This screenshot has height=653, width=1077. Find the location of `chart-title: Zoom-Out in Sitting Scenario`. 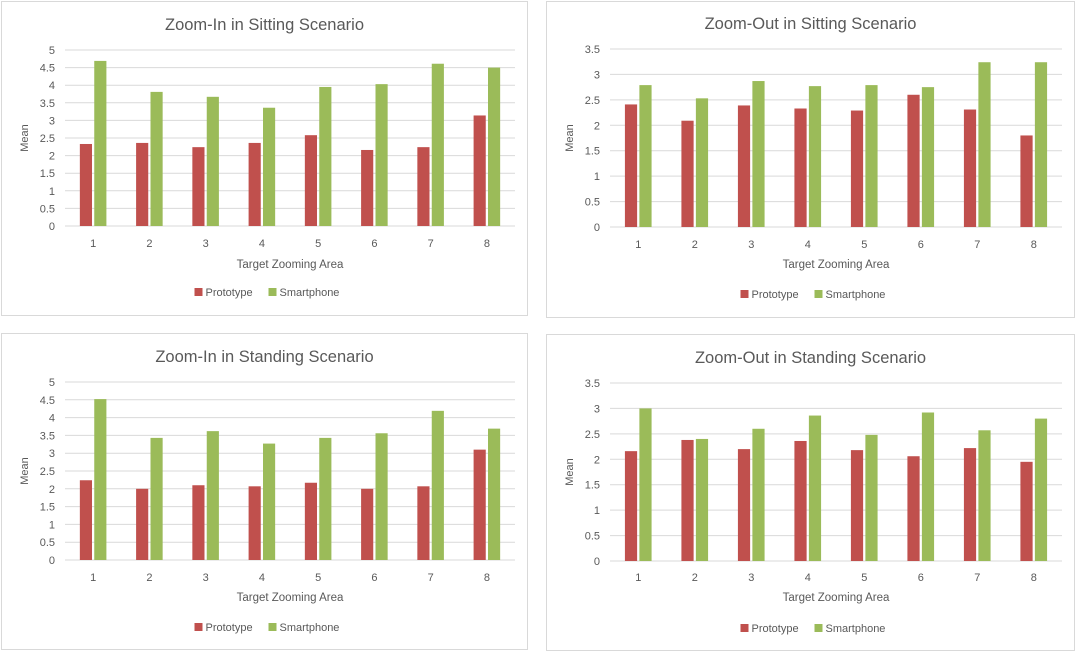

chart-title: Zoom-Out in Sitting Scenario is located at coordinates (811, 24).